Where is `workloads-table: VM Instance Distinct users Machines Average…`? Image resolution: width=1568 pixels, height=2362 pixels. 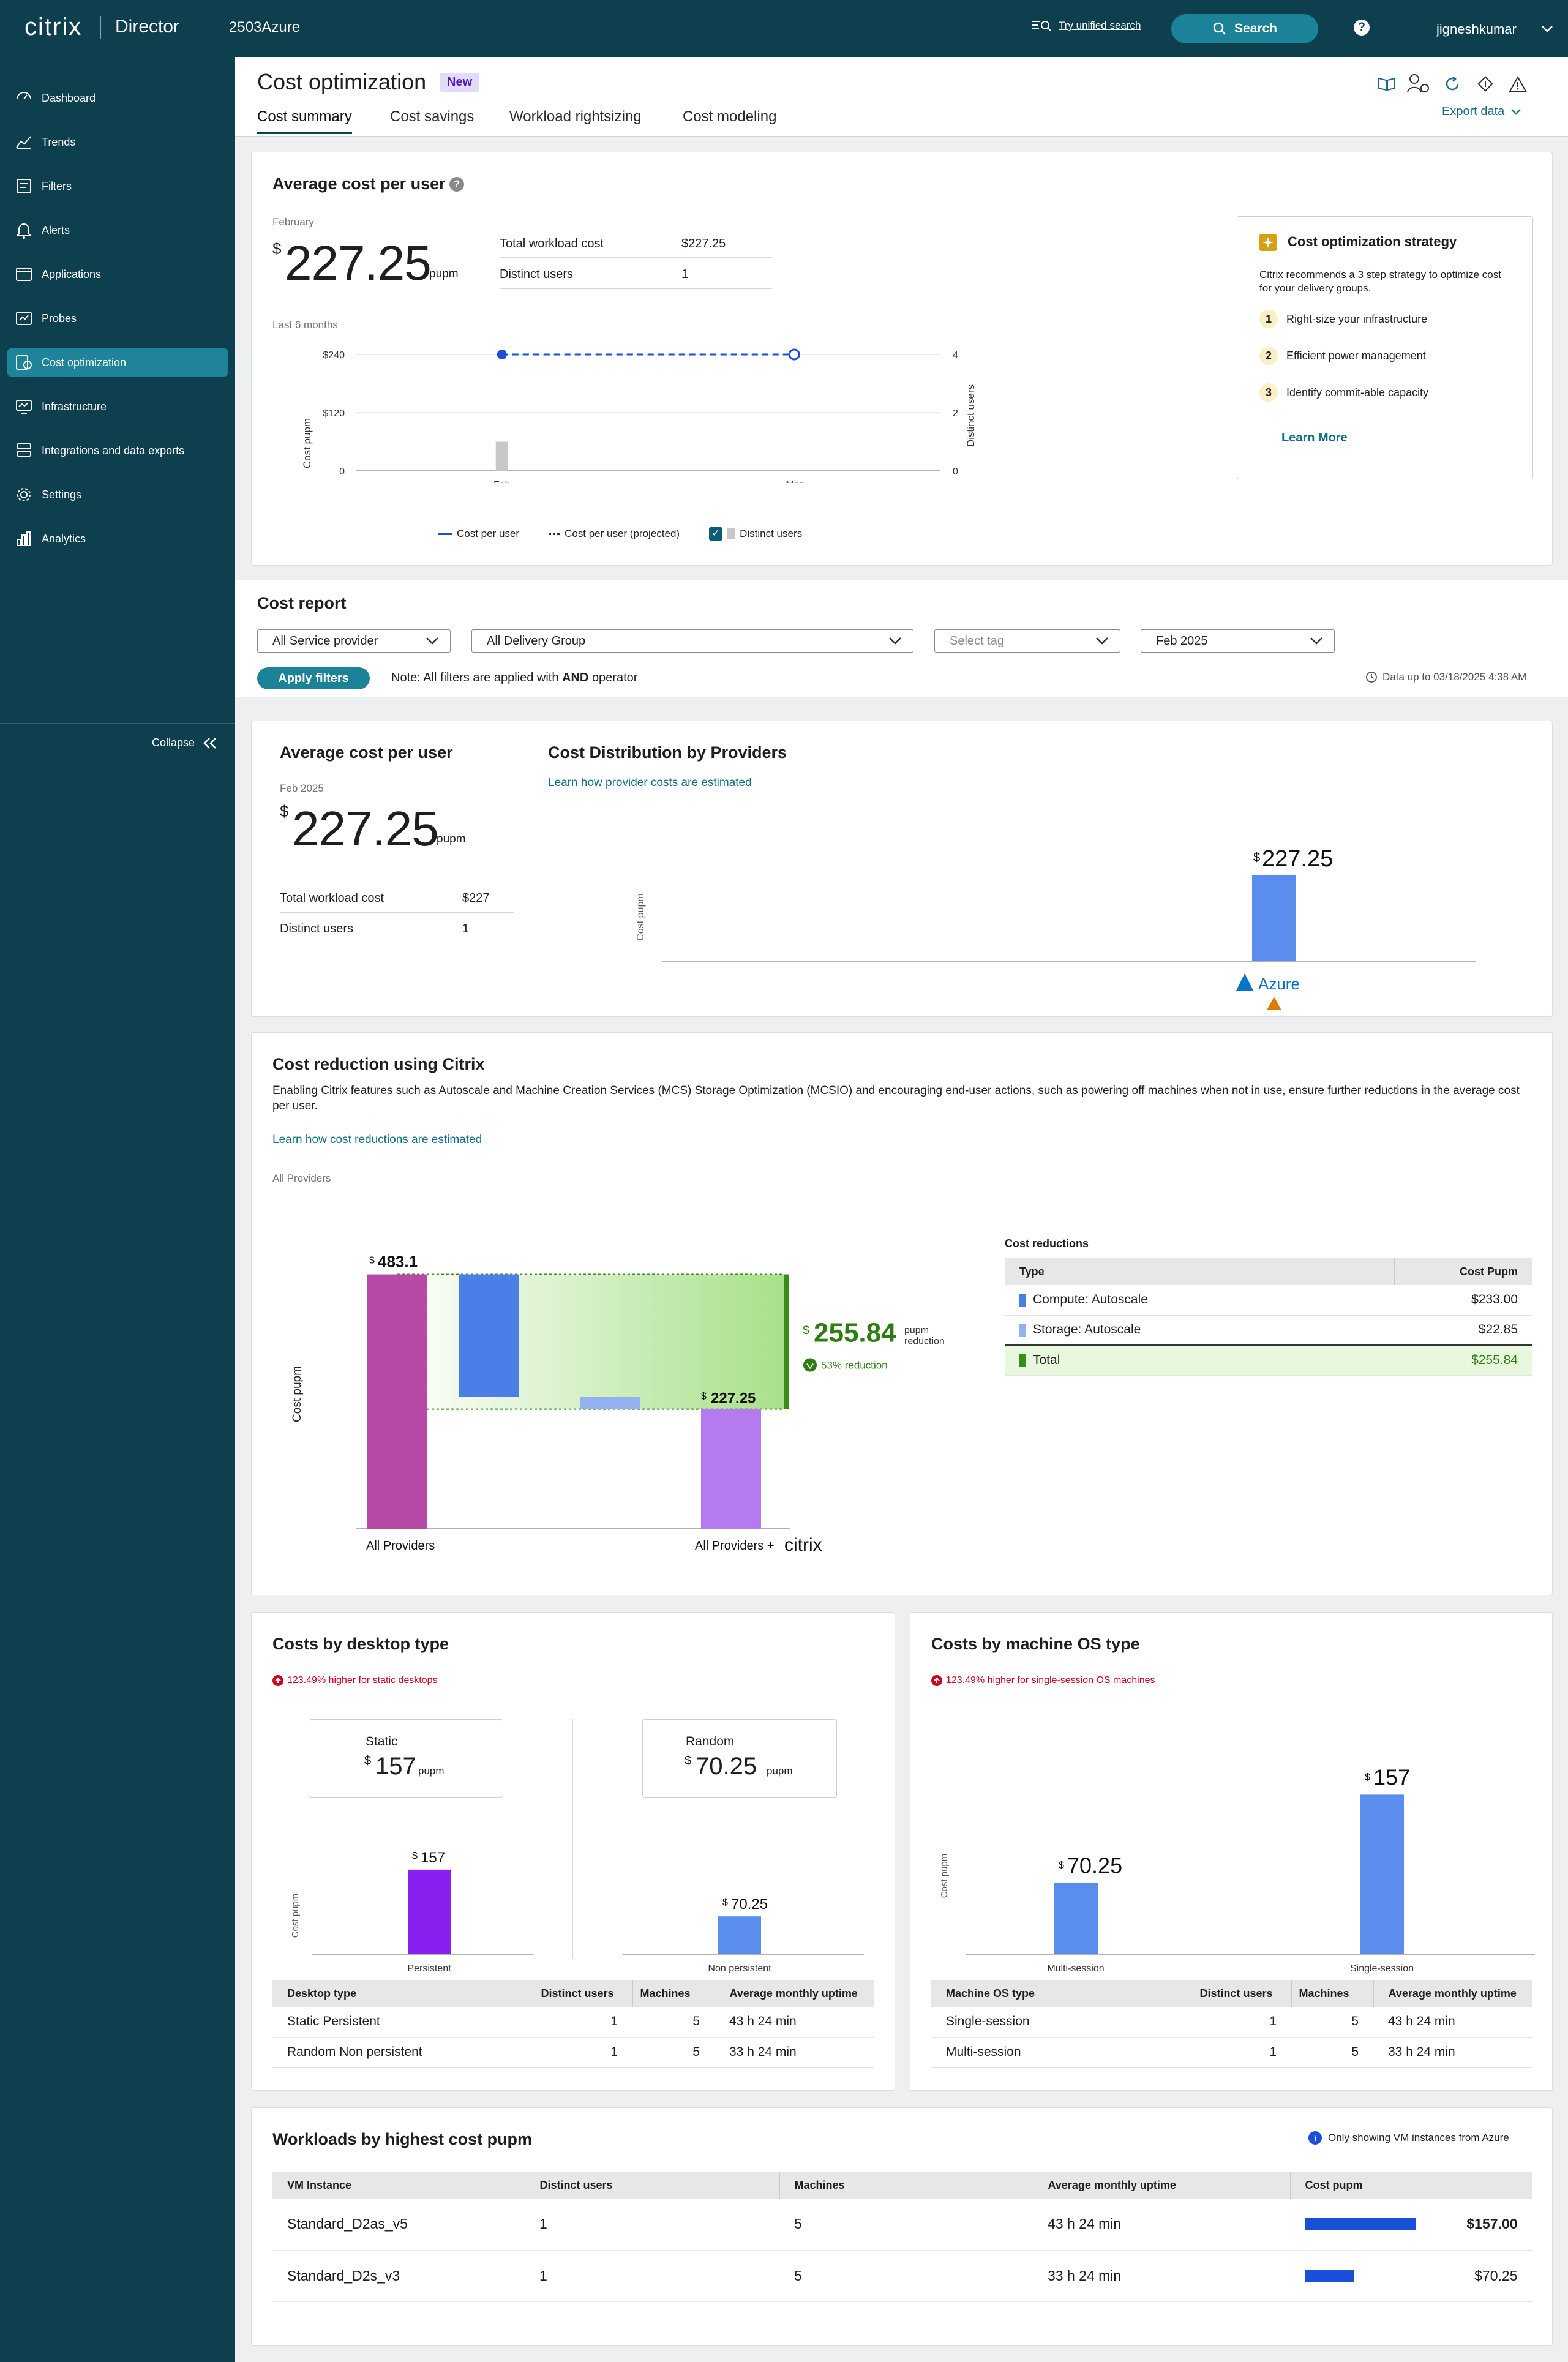 workloads-table: VM Instance Distinct users Machines Average… is located at coordinates (902, 2237).